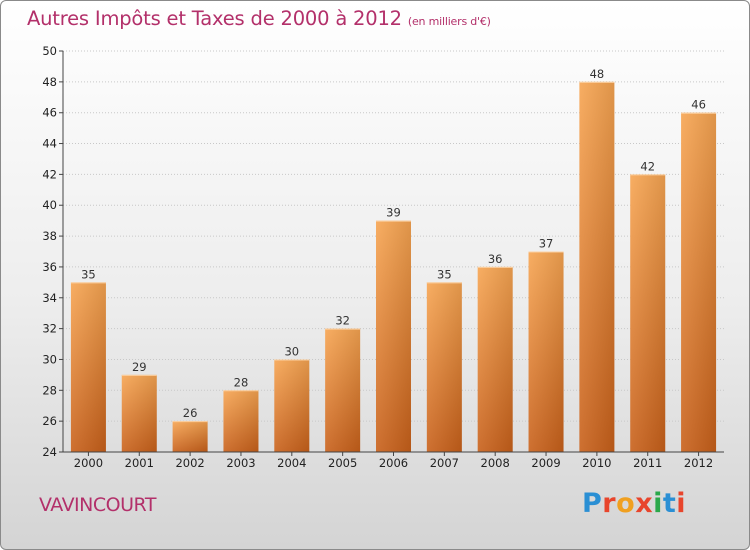 The image size is (750, 550). I want to click on data-label-2008: 36, so click(495, 259).